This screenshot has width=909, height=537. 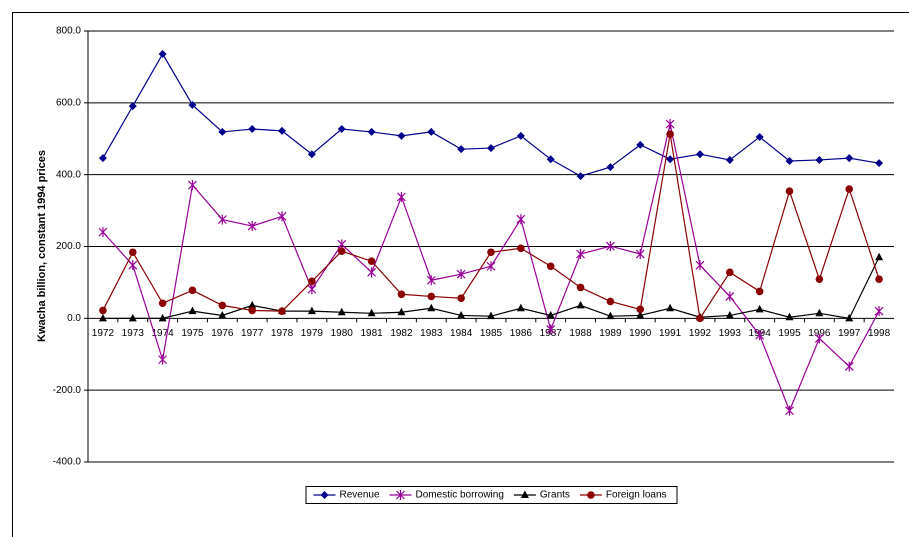 What do you see at coordinates (312, 333) in the screenshot?
I see `x-tick-label: 1979` at bounding box center [312, 333].